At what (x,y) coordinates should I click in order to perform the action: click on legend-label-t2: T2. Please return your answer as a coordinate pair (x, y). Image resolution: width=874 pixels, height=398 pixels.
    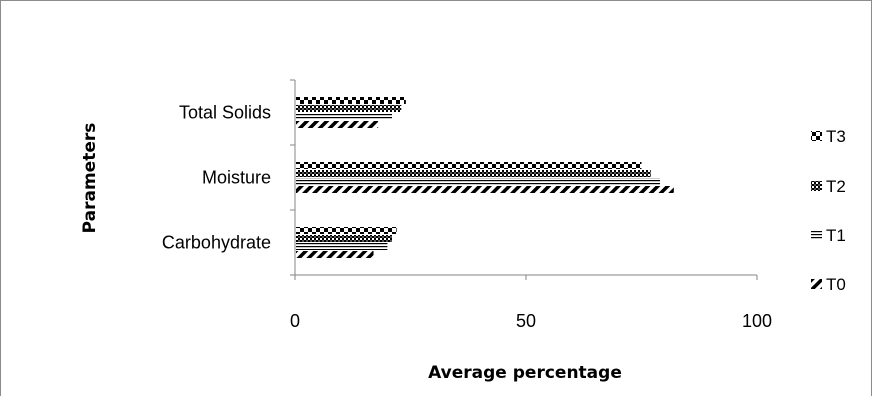
    Looking at the image, I should click on (836, 186).